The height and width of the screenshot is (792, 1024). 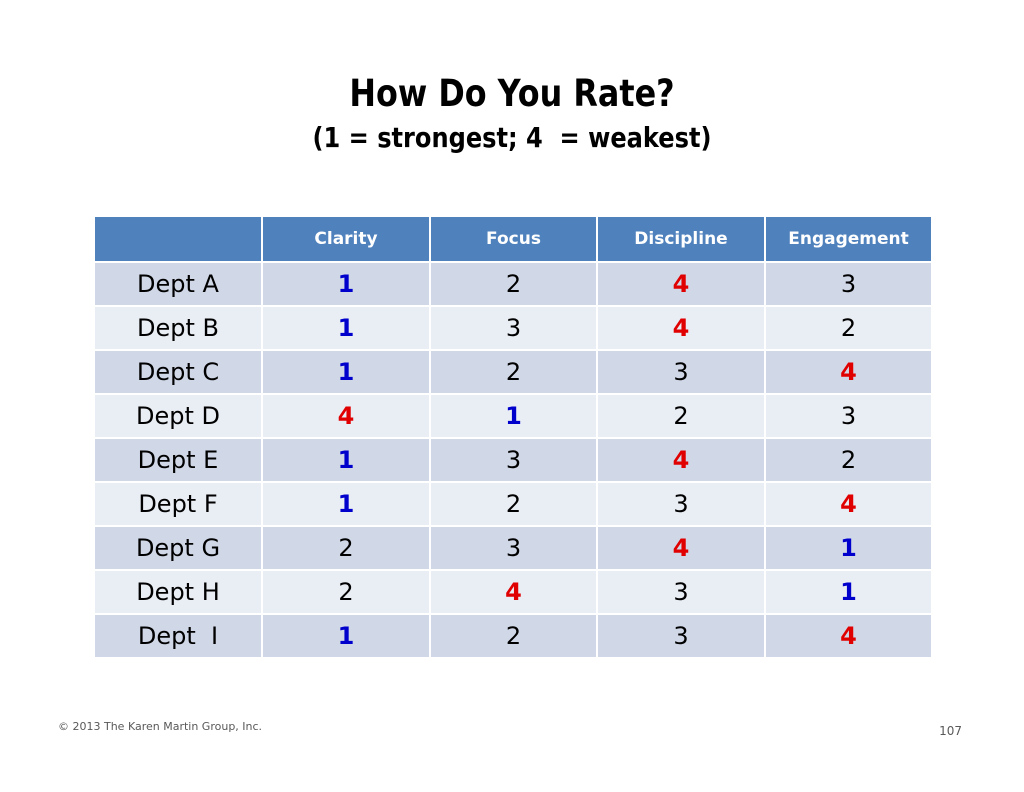 I want to click on row-label: Dept H, so click(x=178, y=592).